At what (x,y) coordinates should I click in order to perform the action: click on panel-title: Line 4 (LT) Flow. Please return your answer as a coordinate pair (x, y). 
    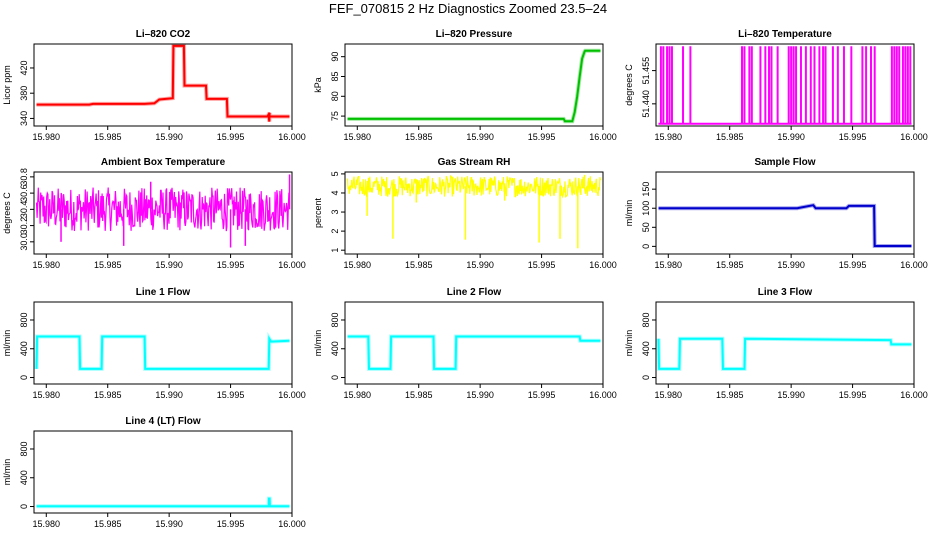
    Looking at the image, I should click on (163, 421).